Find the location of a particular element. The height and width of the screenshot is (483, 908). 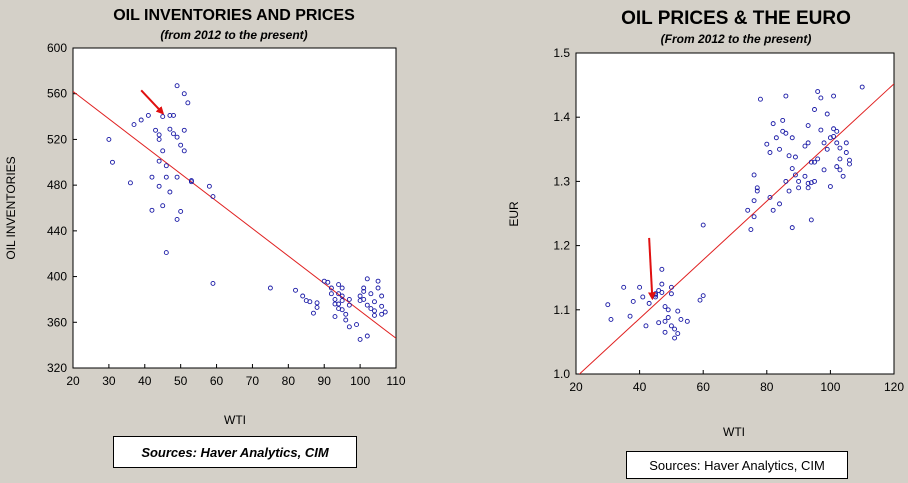

chart2-ytick-label: 1.5 is located at coordinates (561, 53).